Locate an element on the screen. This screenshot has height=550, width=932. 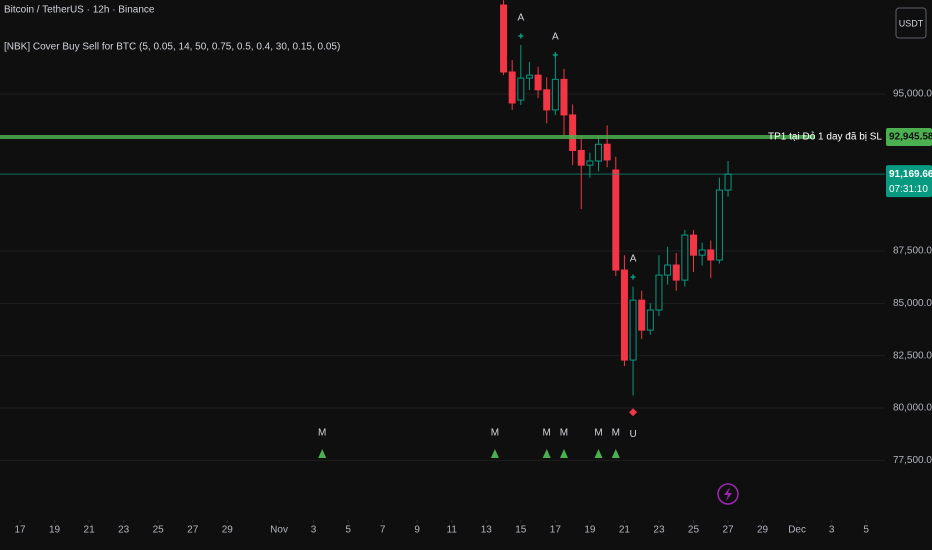
event-bolt is located at coordinates (728, 494).